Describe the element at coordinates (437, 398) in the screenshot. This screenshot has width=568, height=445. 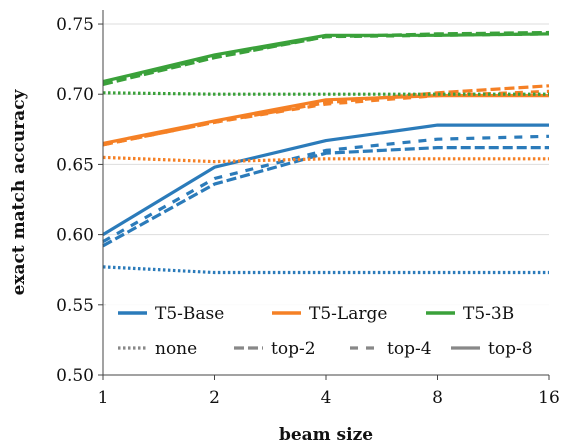
I see `x-tick-label: 8` at that location.